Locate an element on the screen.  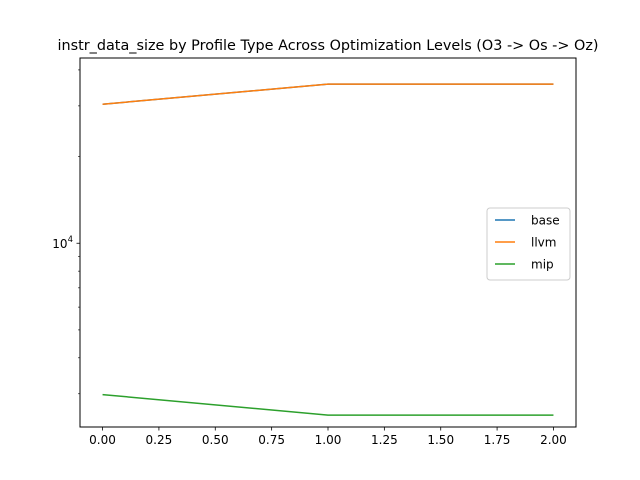
legend-label-mip: mip is located at coordinates (542, 265).